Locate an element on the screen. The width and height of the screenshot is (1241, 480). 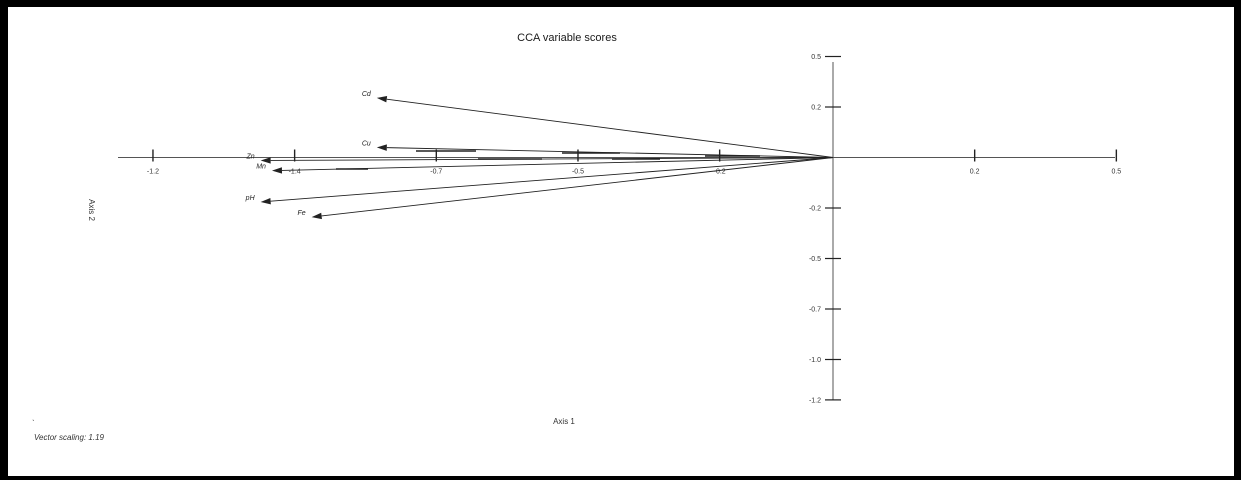
vector-scaling-note: Vector scaling: 1.19 is located at coordinates (69, 437).